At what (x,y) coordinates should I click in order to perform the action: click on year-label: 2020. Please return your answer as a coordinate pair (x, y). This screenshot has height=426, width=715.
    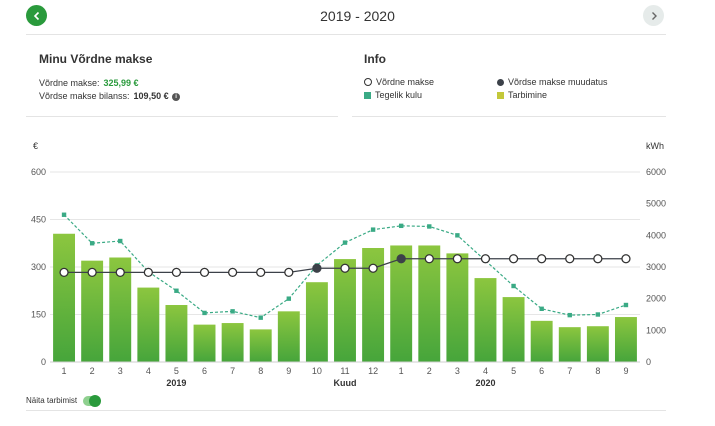
    Looking at the image, I should click on (485, 383).